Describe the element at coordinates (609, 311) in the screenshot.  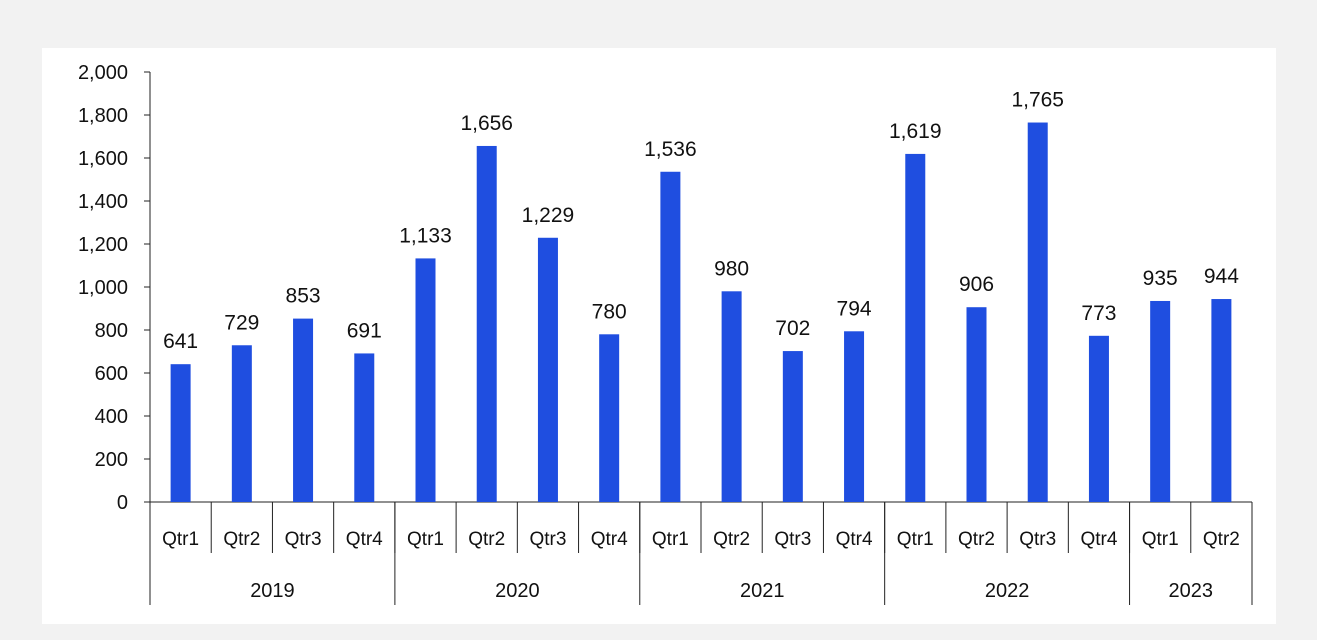
I see `bar-value-label: 780` at that location.